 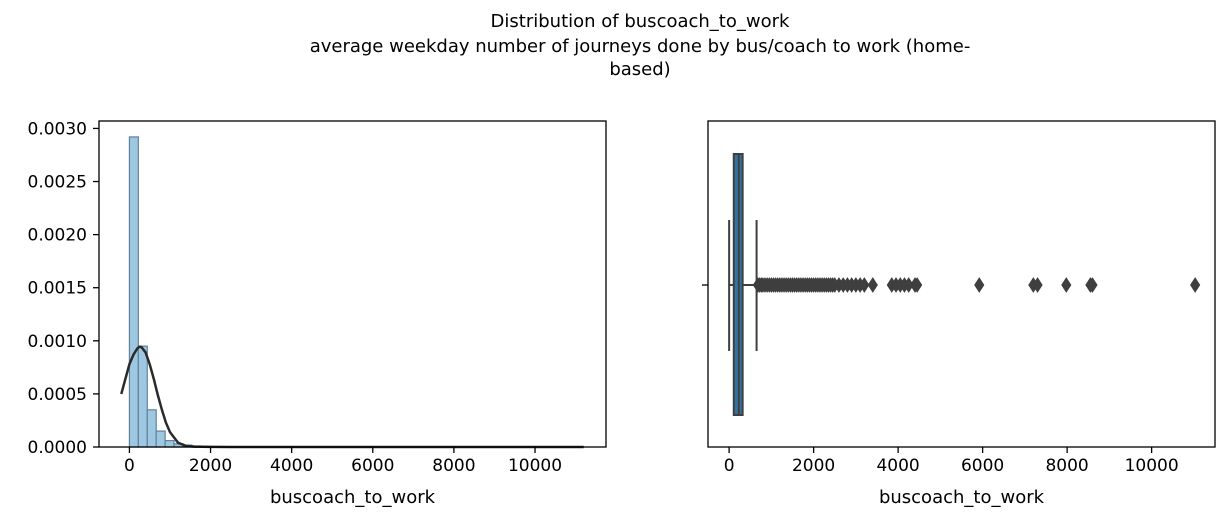 What do you see at coordinates (57, 395) in the screenshot?
I see `y-tick-label: 0.0005` at bounding box center [57, 395].